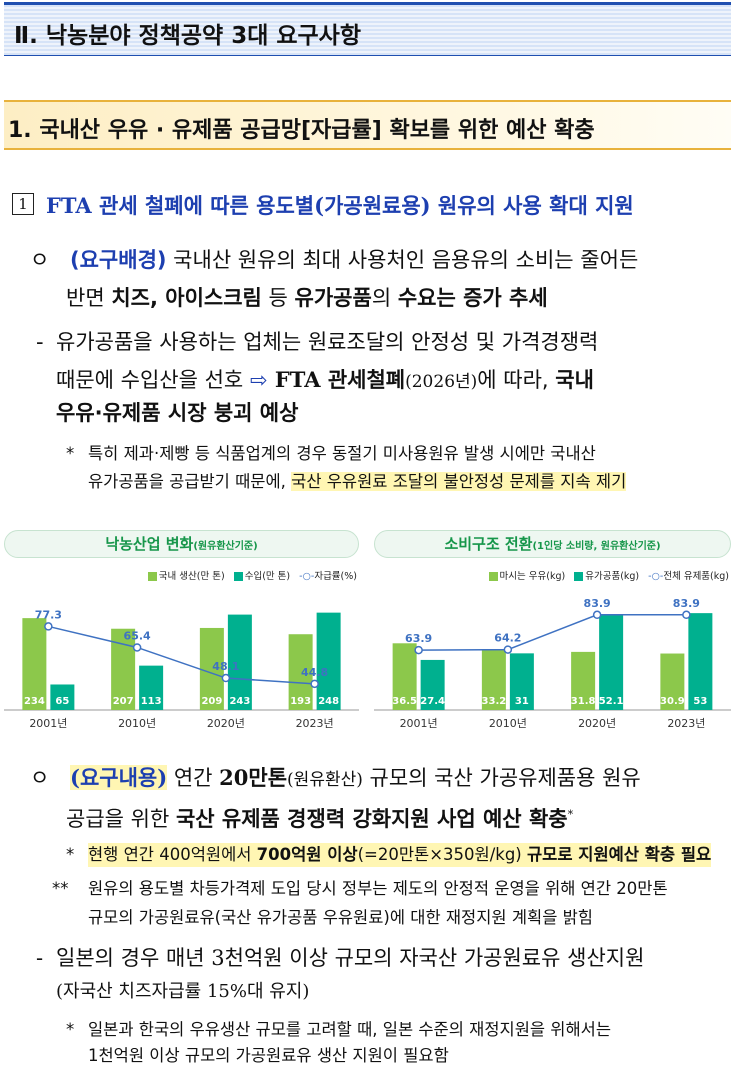  What do you see at coordinates (350, 958) in the screenshot?
I see `dash2-line-1: 일본의 경우 매년 3천억원 이상 규모의 자국산 가공원료유 생산지원` at bounding box center [350, 958].